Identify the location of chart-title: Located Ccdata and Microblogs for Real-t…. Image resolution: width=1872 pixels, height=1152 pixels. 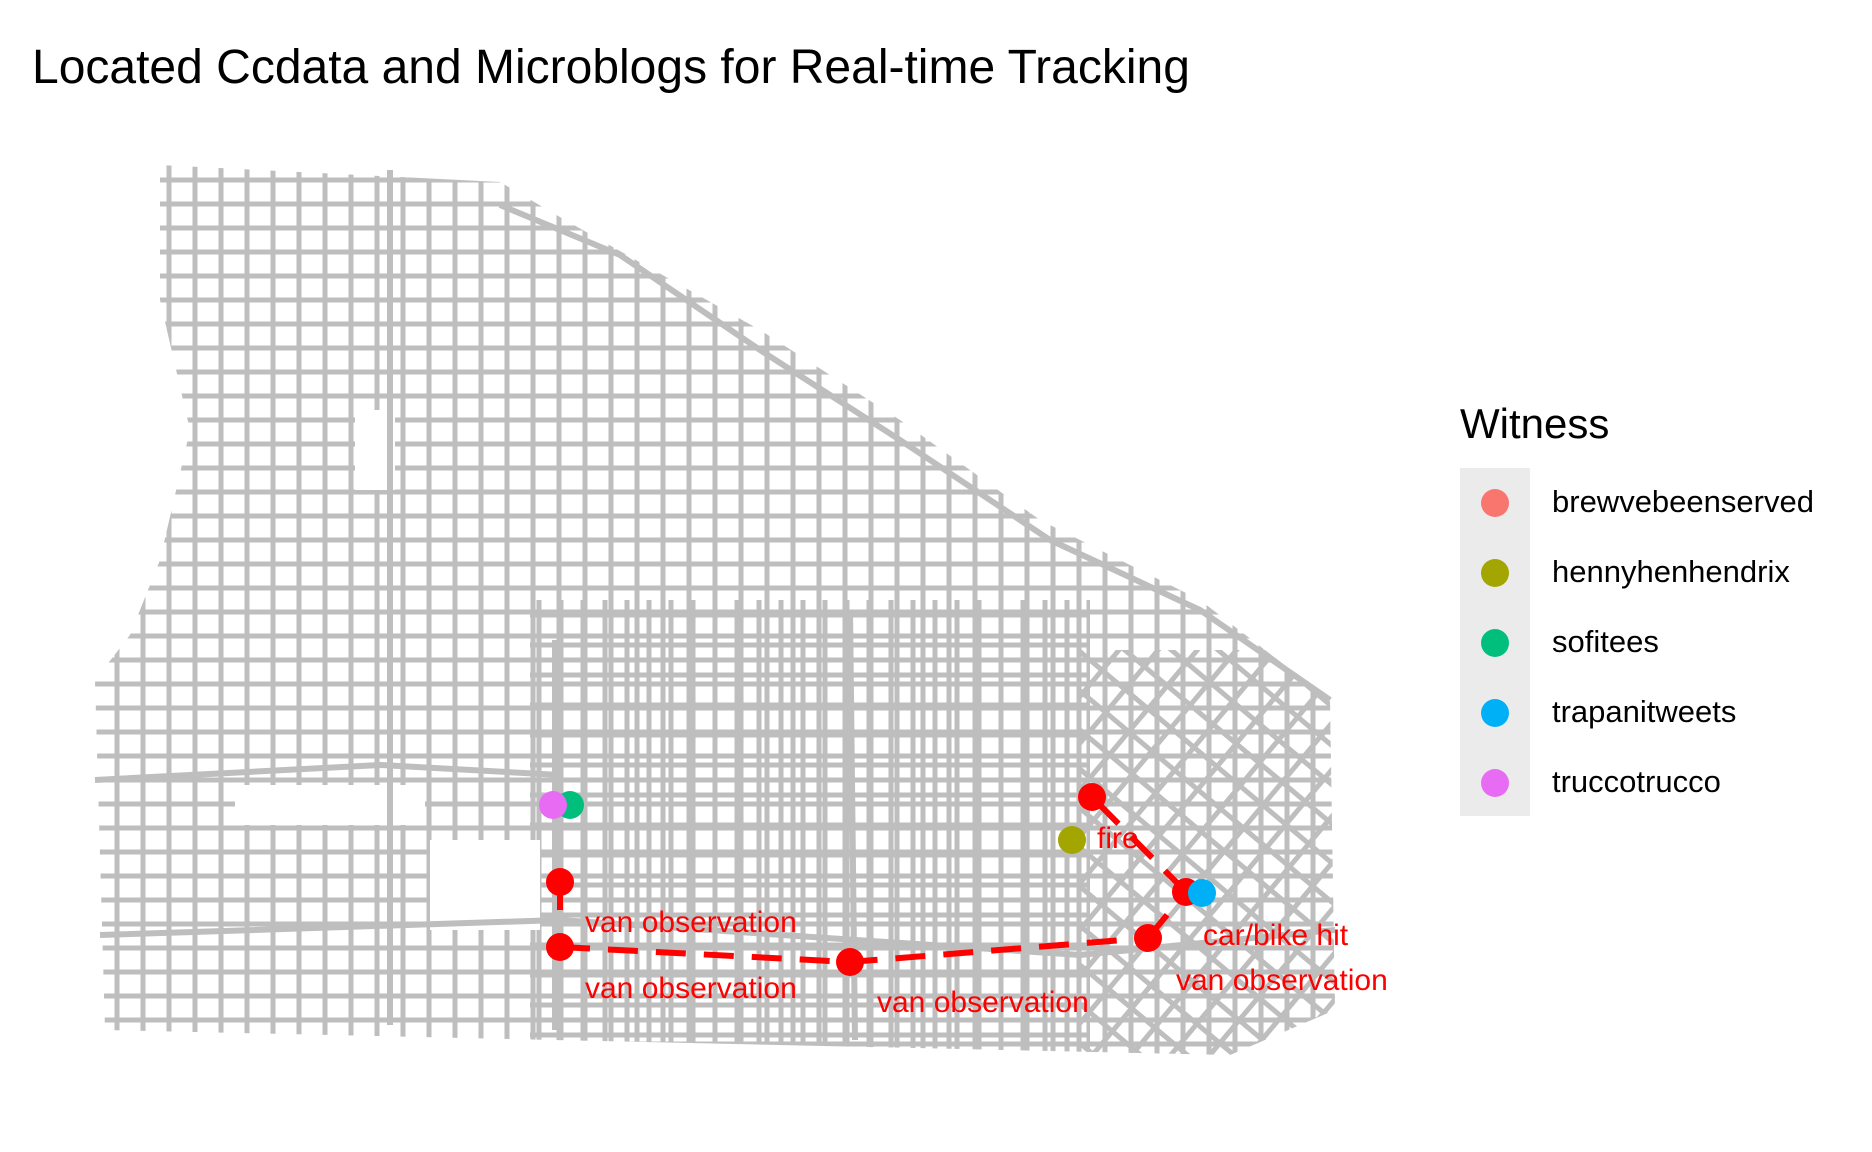
(611, 67).